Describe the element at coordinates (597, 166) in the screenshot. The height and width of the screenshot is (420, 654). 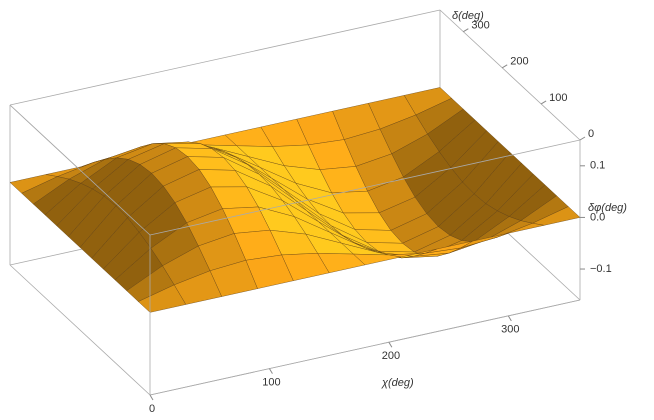
I see `z-tick-label: 0.1` at that location.